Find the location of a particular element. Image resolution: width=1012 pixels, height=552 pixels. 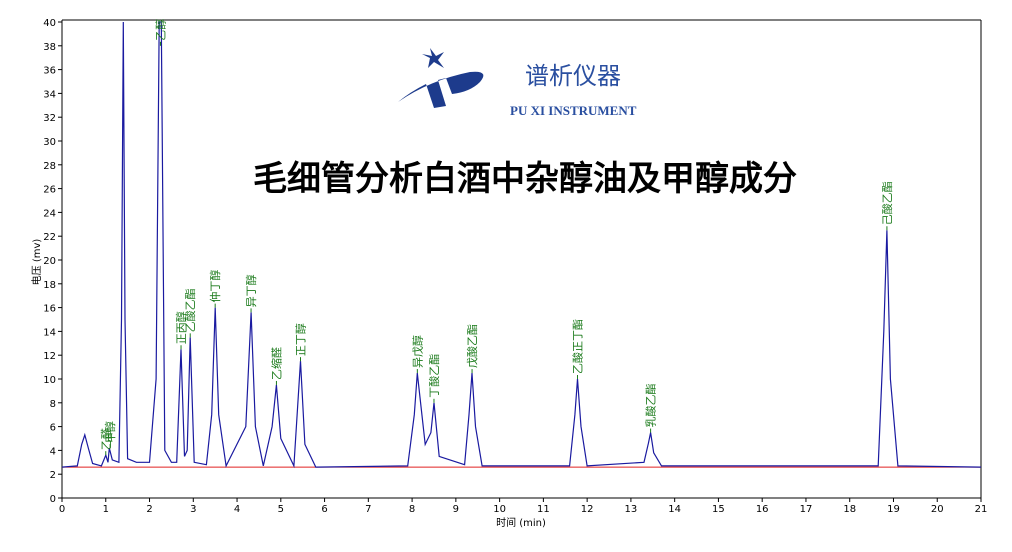

y-axis-label: 电压 (mv) is located at coordinates (36, 262).